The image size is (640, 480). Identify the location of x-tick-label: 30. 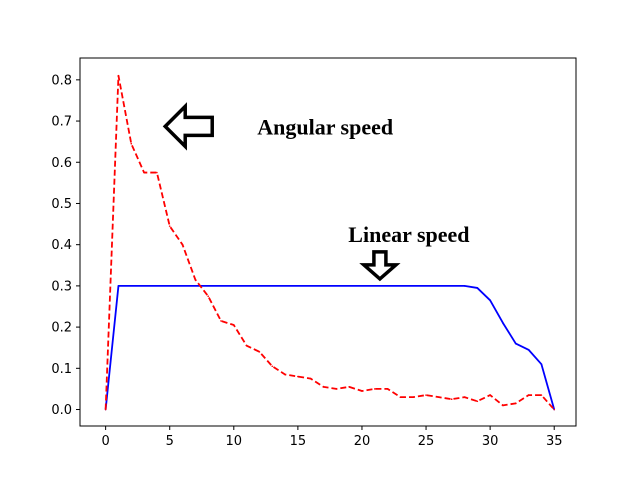
(490, 441).